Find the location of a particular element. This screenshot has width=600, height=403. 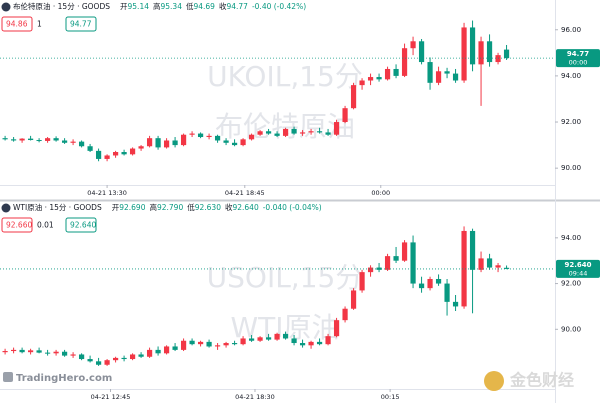

order-box-text: 92.640 is located at coordinates (83, 225).